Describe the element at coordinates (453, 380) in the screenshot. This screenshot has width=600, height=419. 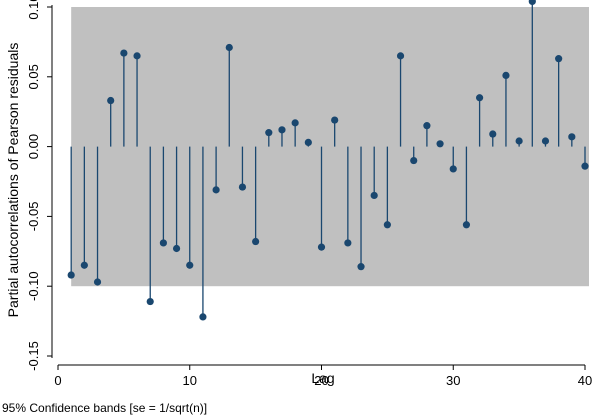
I see `x-tick-label: 30` at that location.